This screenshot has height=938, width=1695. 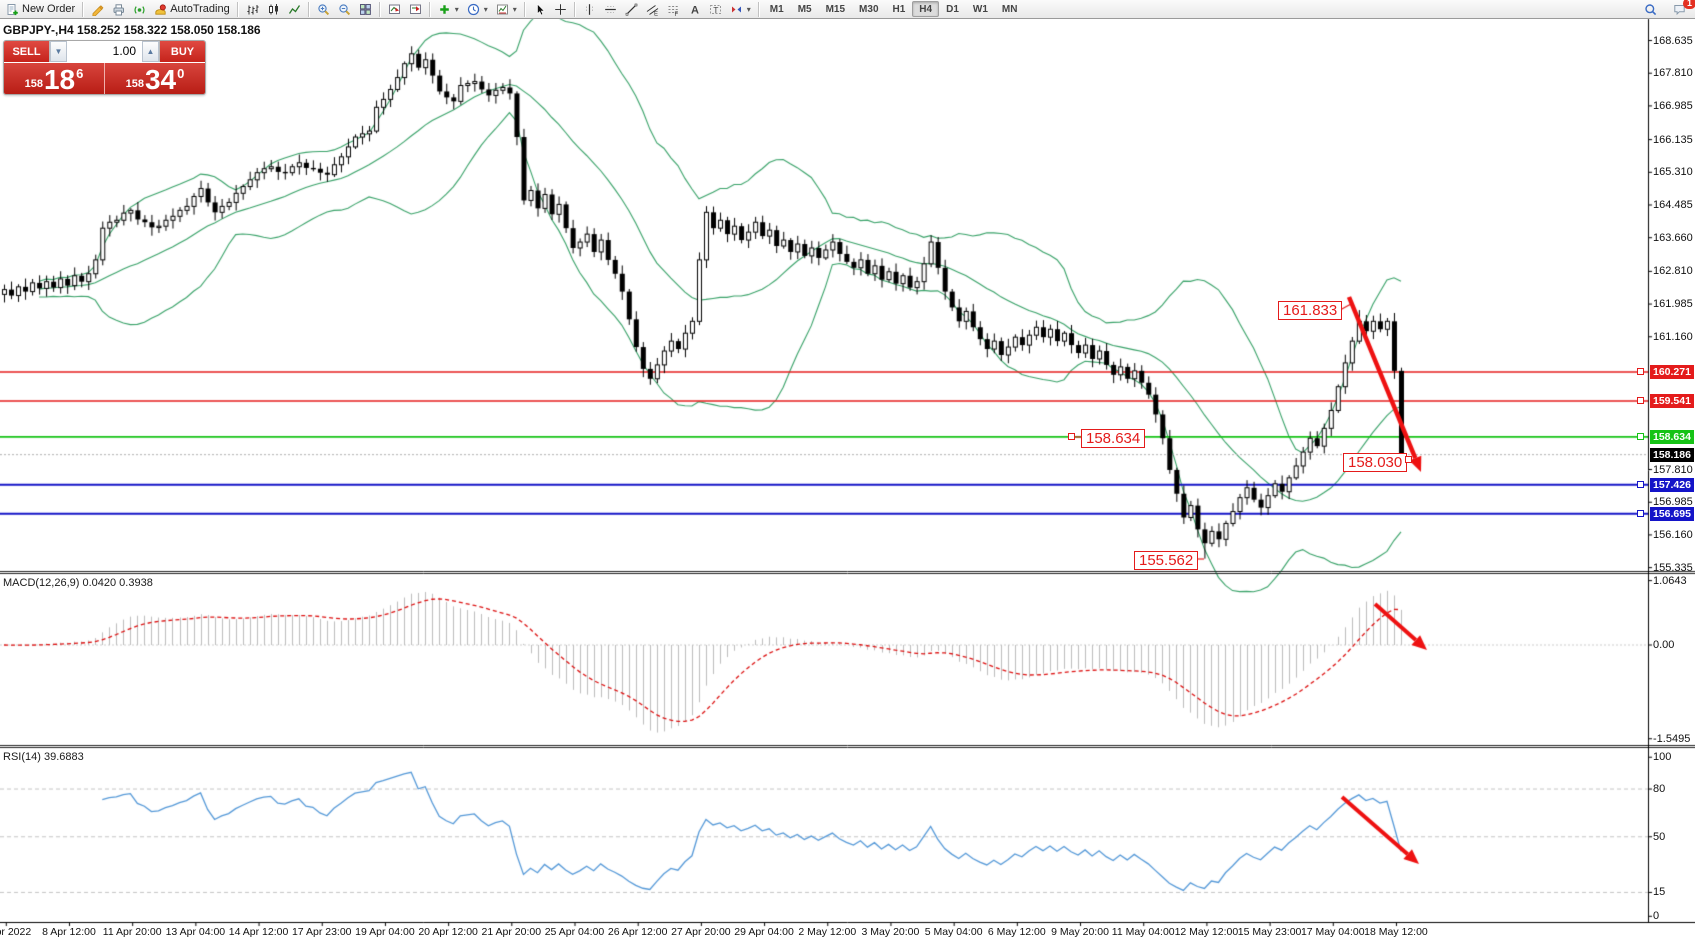 I want to click on timeframe-h1-button: H1, so click(x=899, y=9).